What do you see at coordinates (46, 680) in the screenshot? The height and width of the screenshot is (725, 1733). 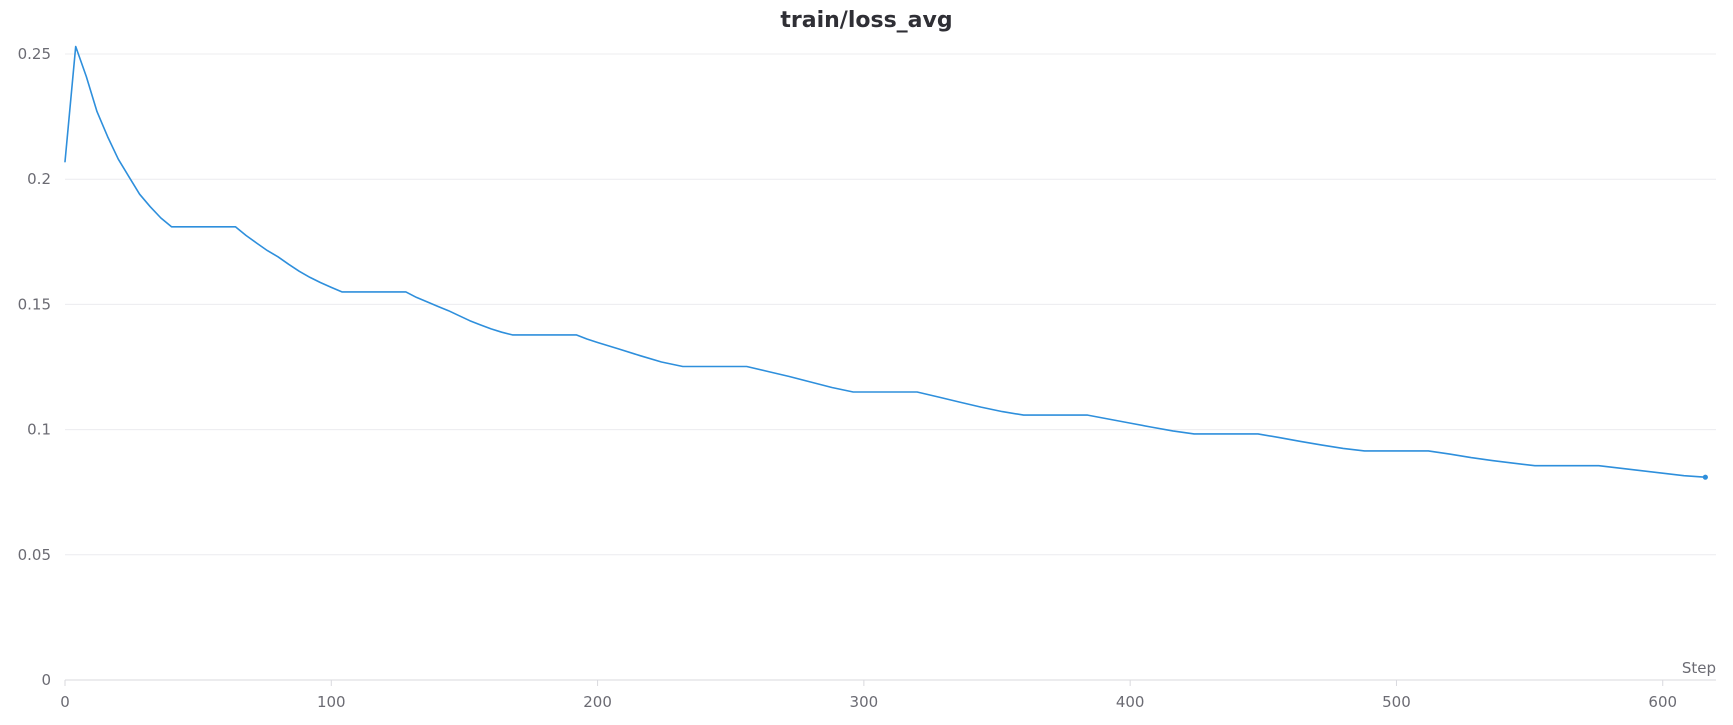 I see `y-tick-label: 0` at bounding box center [46, 680].